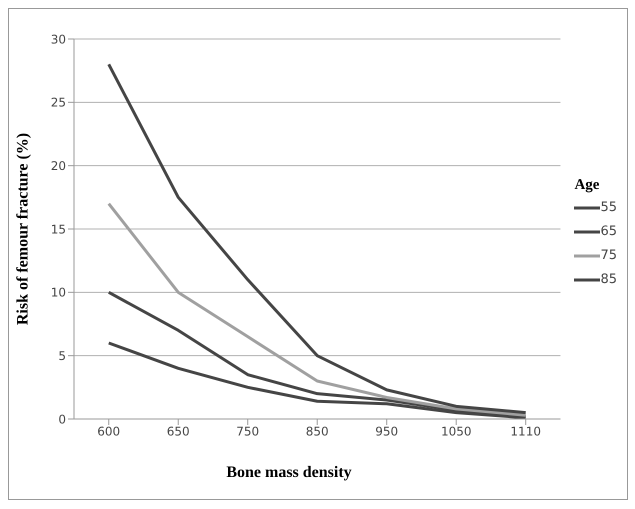  What do you see at coordinates (62, 355) in the screenshot?
I see `y-tick-label: 5` at bounding box center [62, 355].